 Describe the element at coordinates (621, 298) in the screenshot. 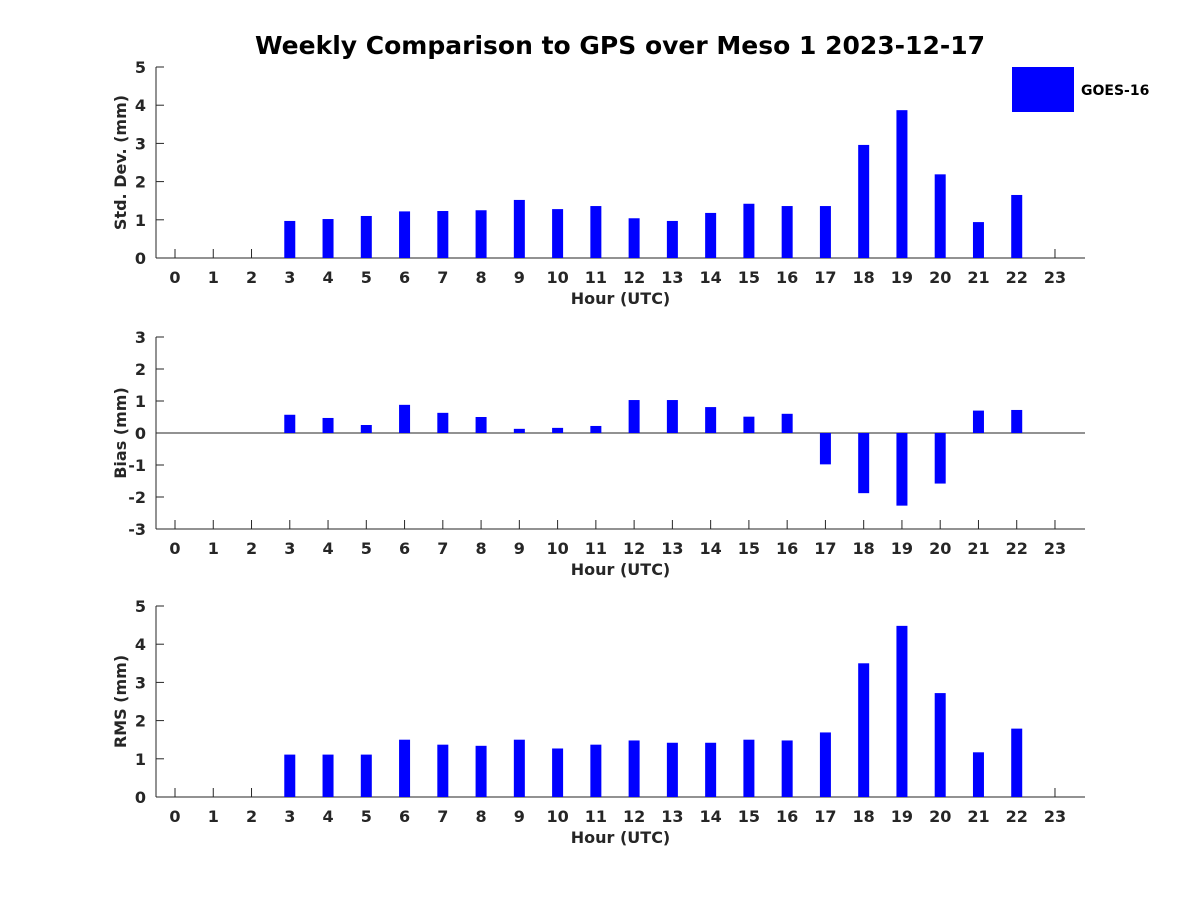

I see `stddev-x-axis-label: Hour (UTC)` at that location.